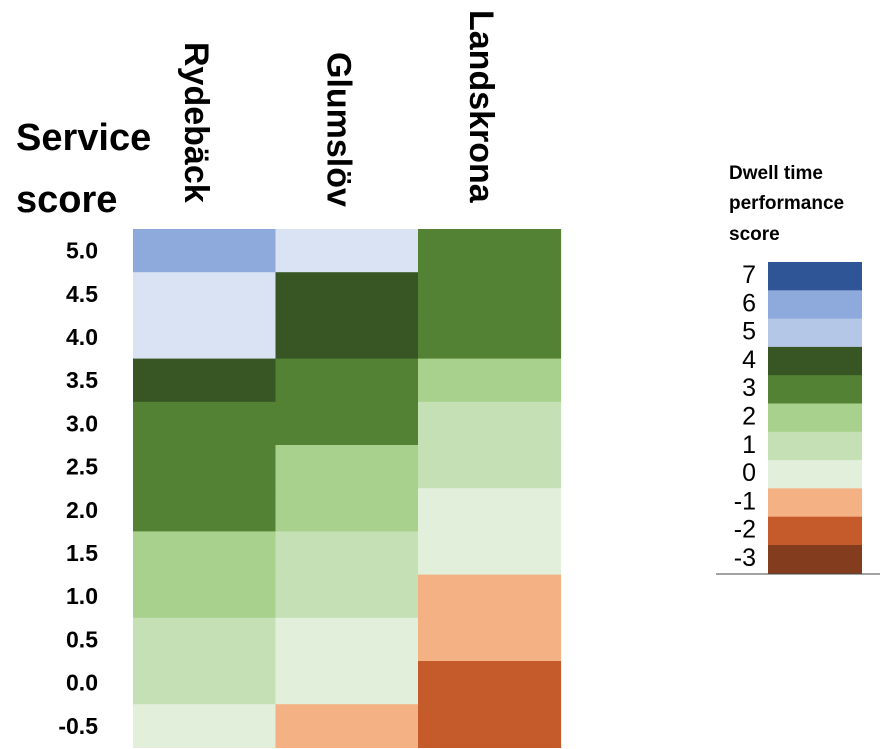 The image size is (884, 749). I want to click on y-tick-label: 3.5, so click(82, 380).